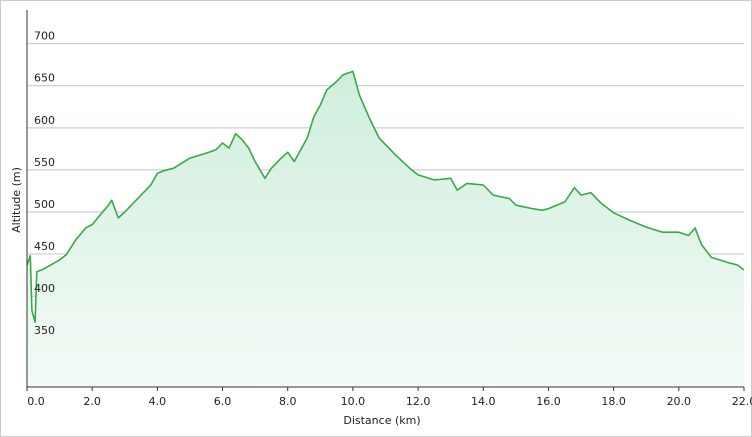 Image resolution: width=752 pixels, height=437 pixels. Describe the element at coordinates (223, 401) in the screenshot. I see `x-tick-label: 6.0` at that location.